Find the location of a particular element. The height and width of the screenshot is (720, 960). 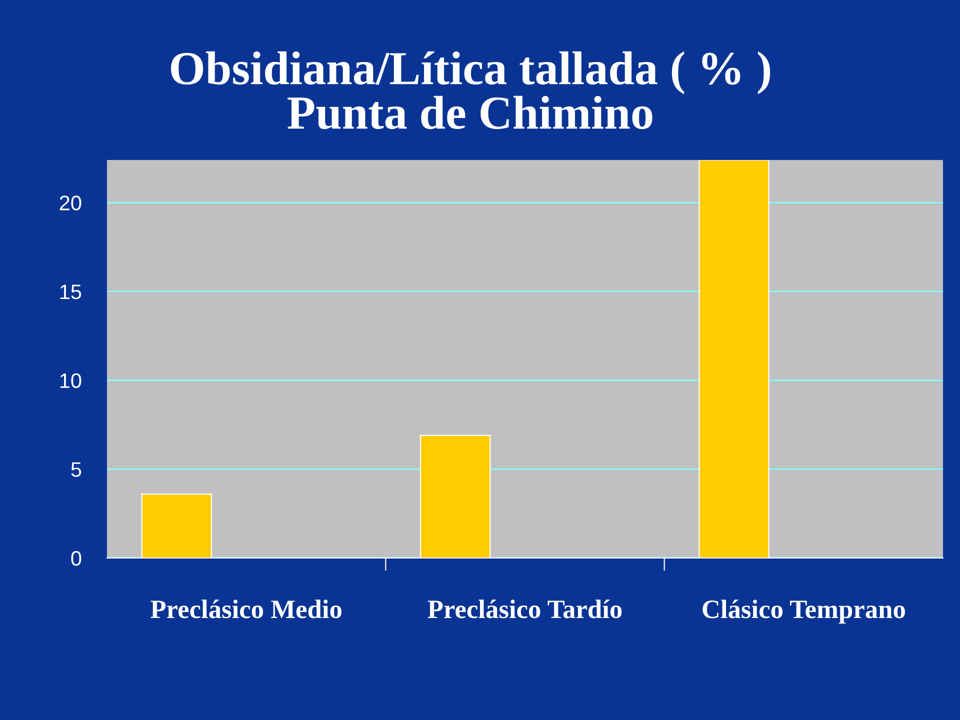

y-tick-label: 0 is located at coordinates (76, 558).